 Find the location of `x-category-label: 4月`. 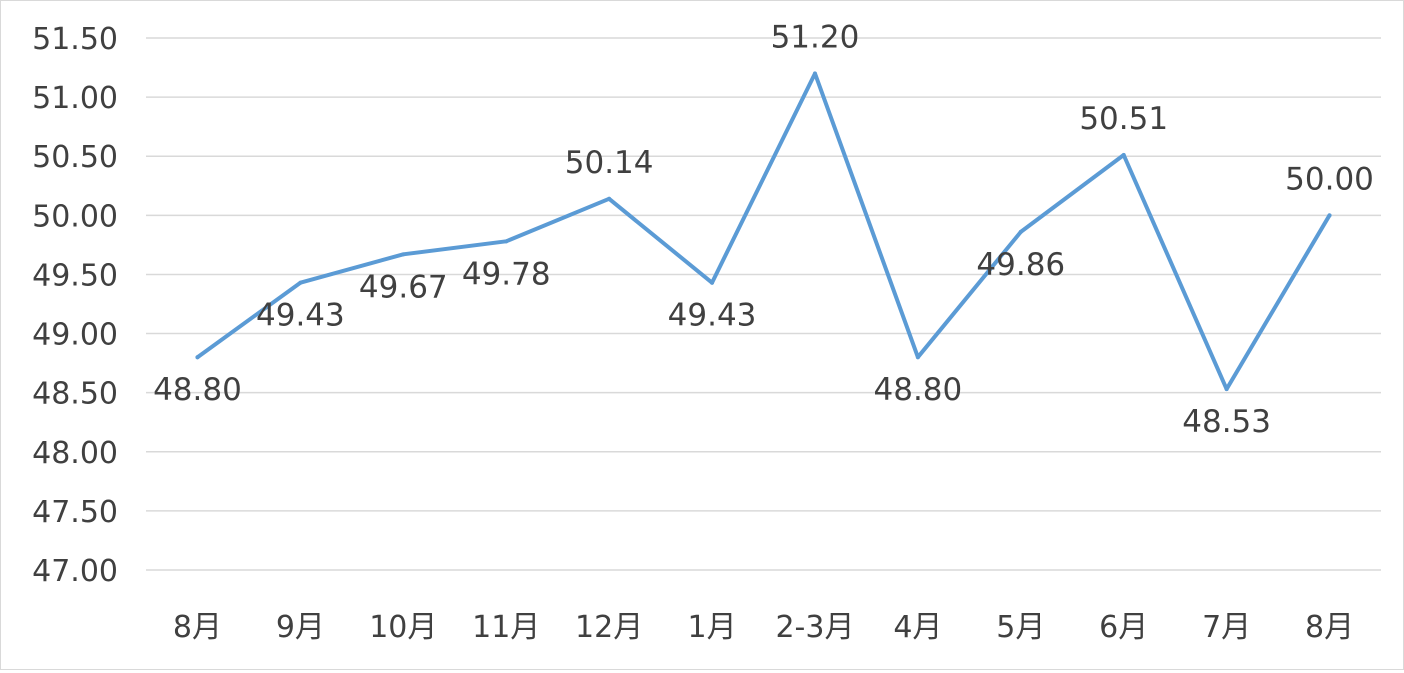

x-category-label: 4月 is located at coordinates (917, 627).